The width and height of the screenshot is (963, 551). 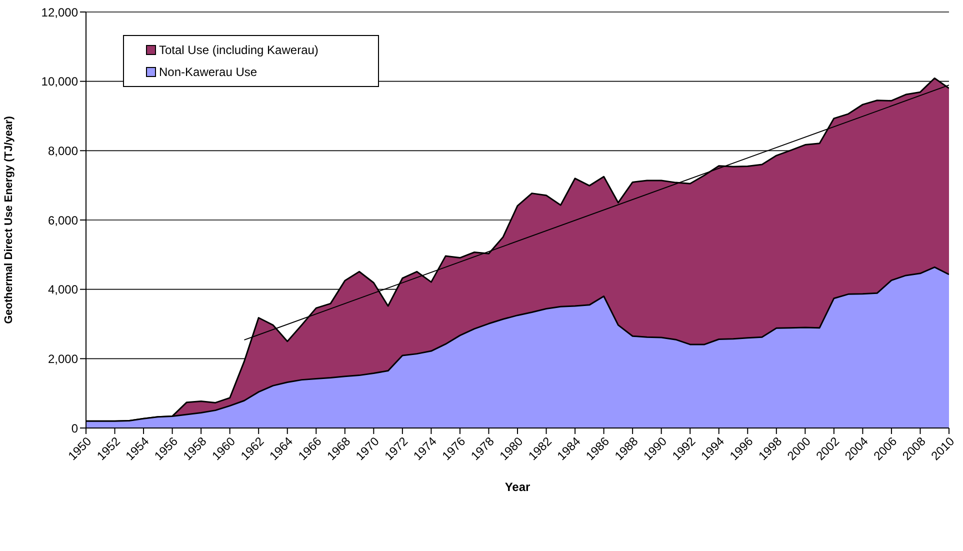 I want to click on y-tick-label: 6,000, so click(x=63, y=220).